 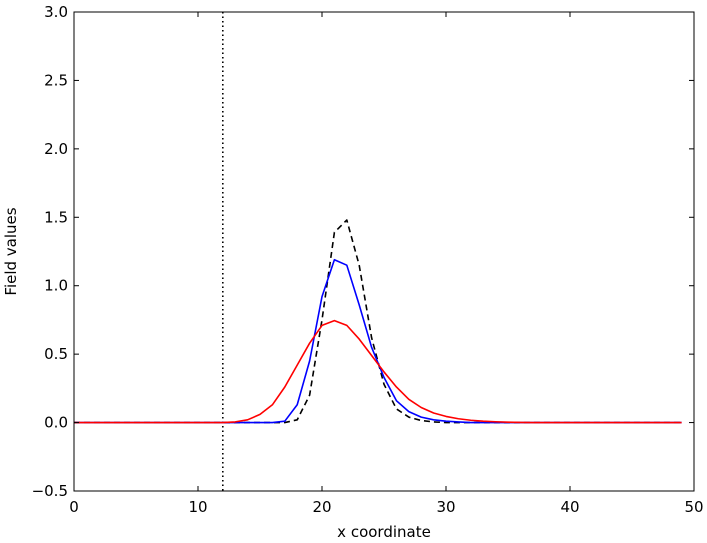 What do you see at coordinates (56, 80) in the screenshot?
I see `y-tick-label: 2.5` at bounding box center [56, 80].